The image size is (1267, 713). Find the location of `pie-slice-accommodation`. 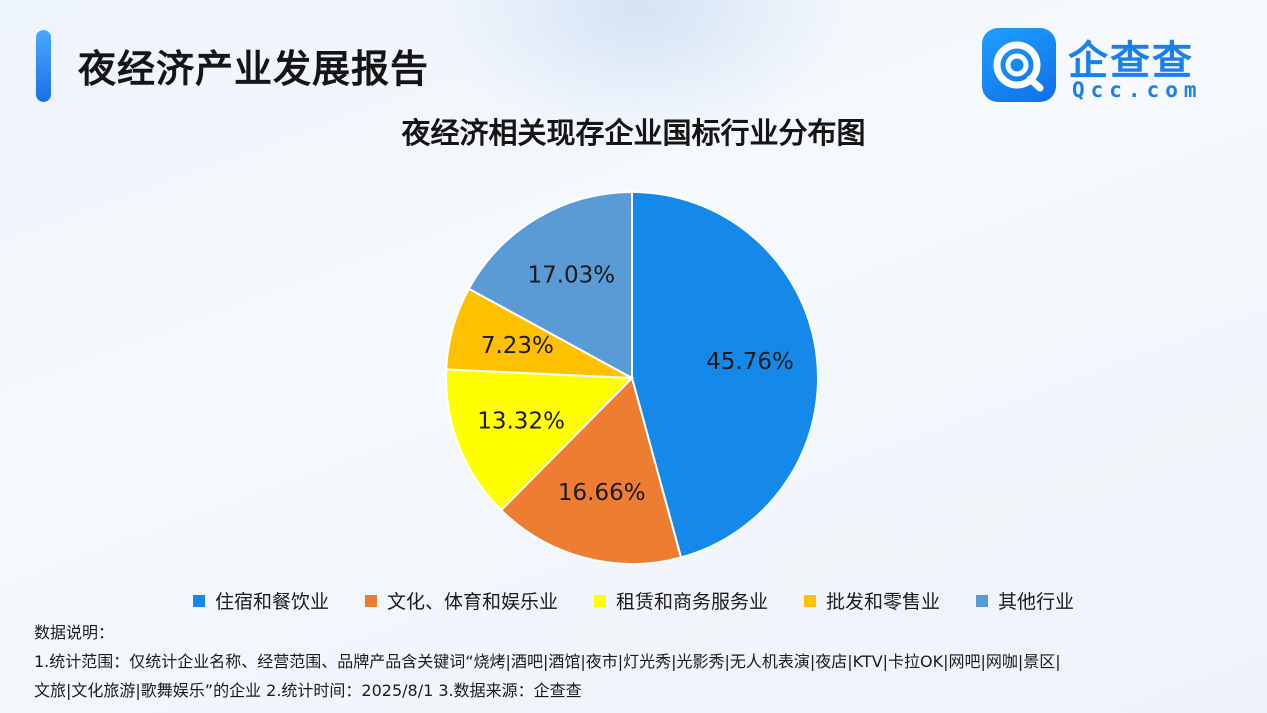

pie-slice-accommodation is located at coordinates (725, 374).